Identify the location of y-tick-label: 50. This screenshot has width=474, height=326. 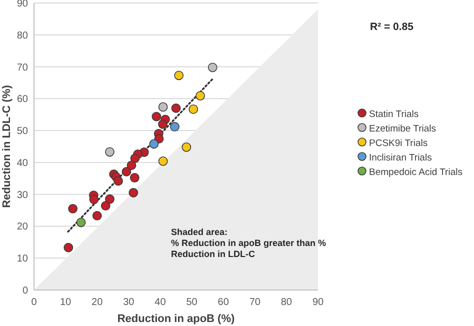
(22, 132).